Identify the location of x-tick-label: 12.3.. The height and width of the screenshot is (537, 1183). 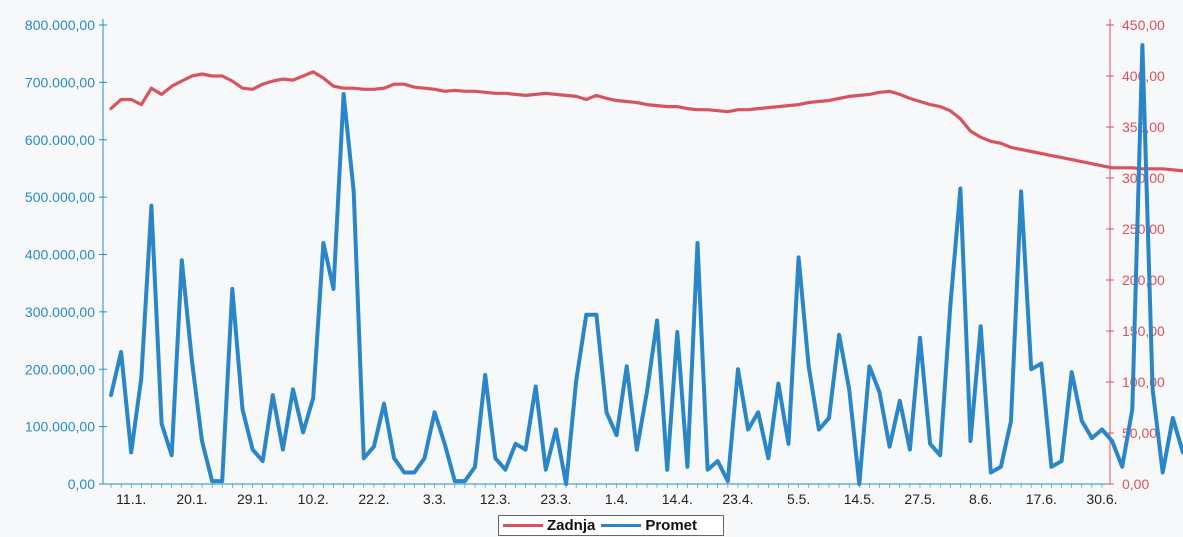
(495, 499).